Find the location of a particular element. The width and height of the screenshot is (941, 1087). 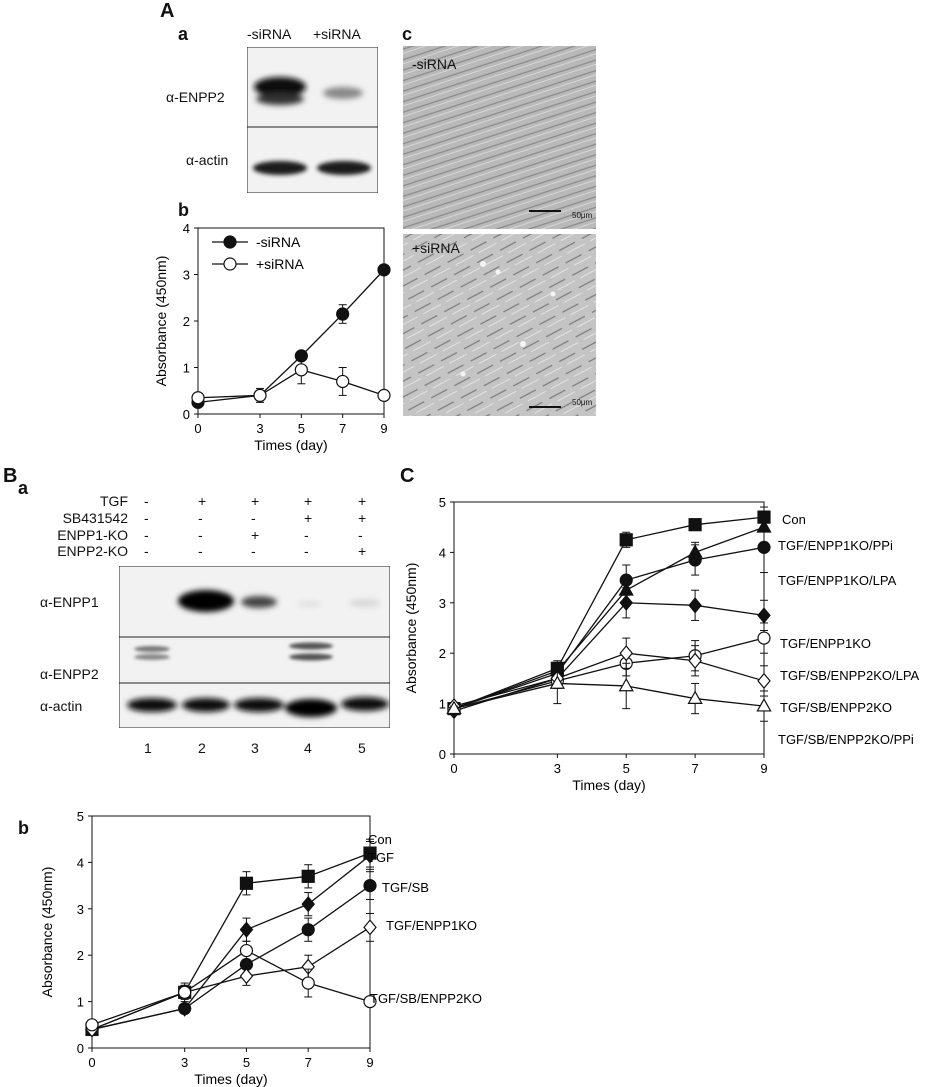

y-tick-label: 2 is located at coordinates (80, 955).